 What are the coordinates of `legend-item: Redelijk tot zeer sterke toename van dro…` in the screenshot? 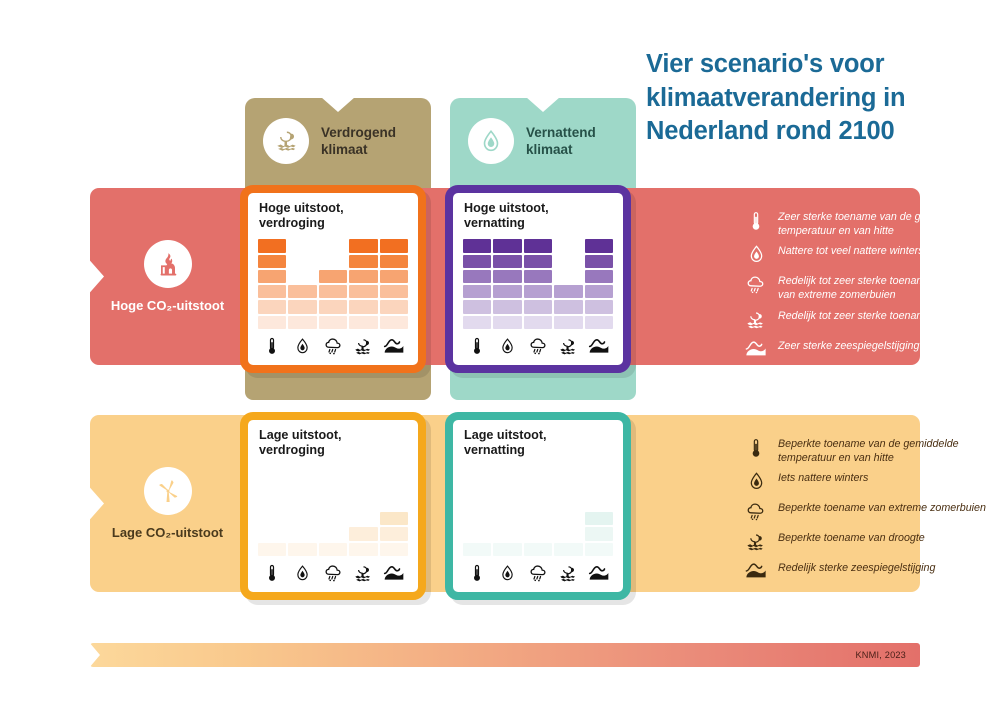 It's located at (872, 321).